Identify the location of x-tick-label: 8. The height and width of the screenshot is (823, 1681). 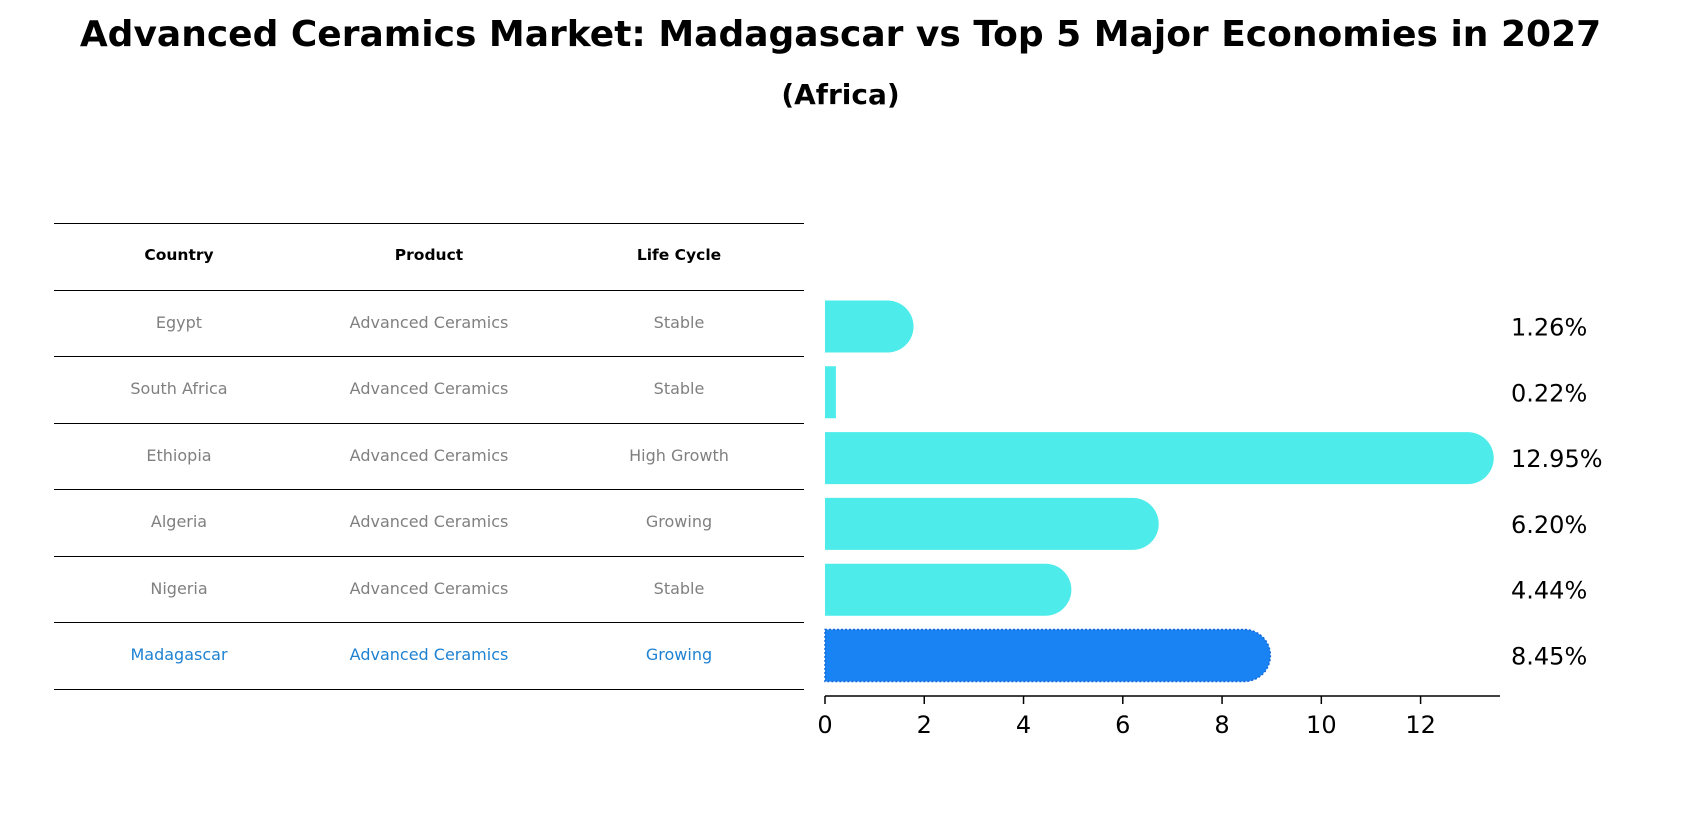
(1221, 725).